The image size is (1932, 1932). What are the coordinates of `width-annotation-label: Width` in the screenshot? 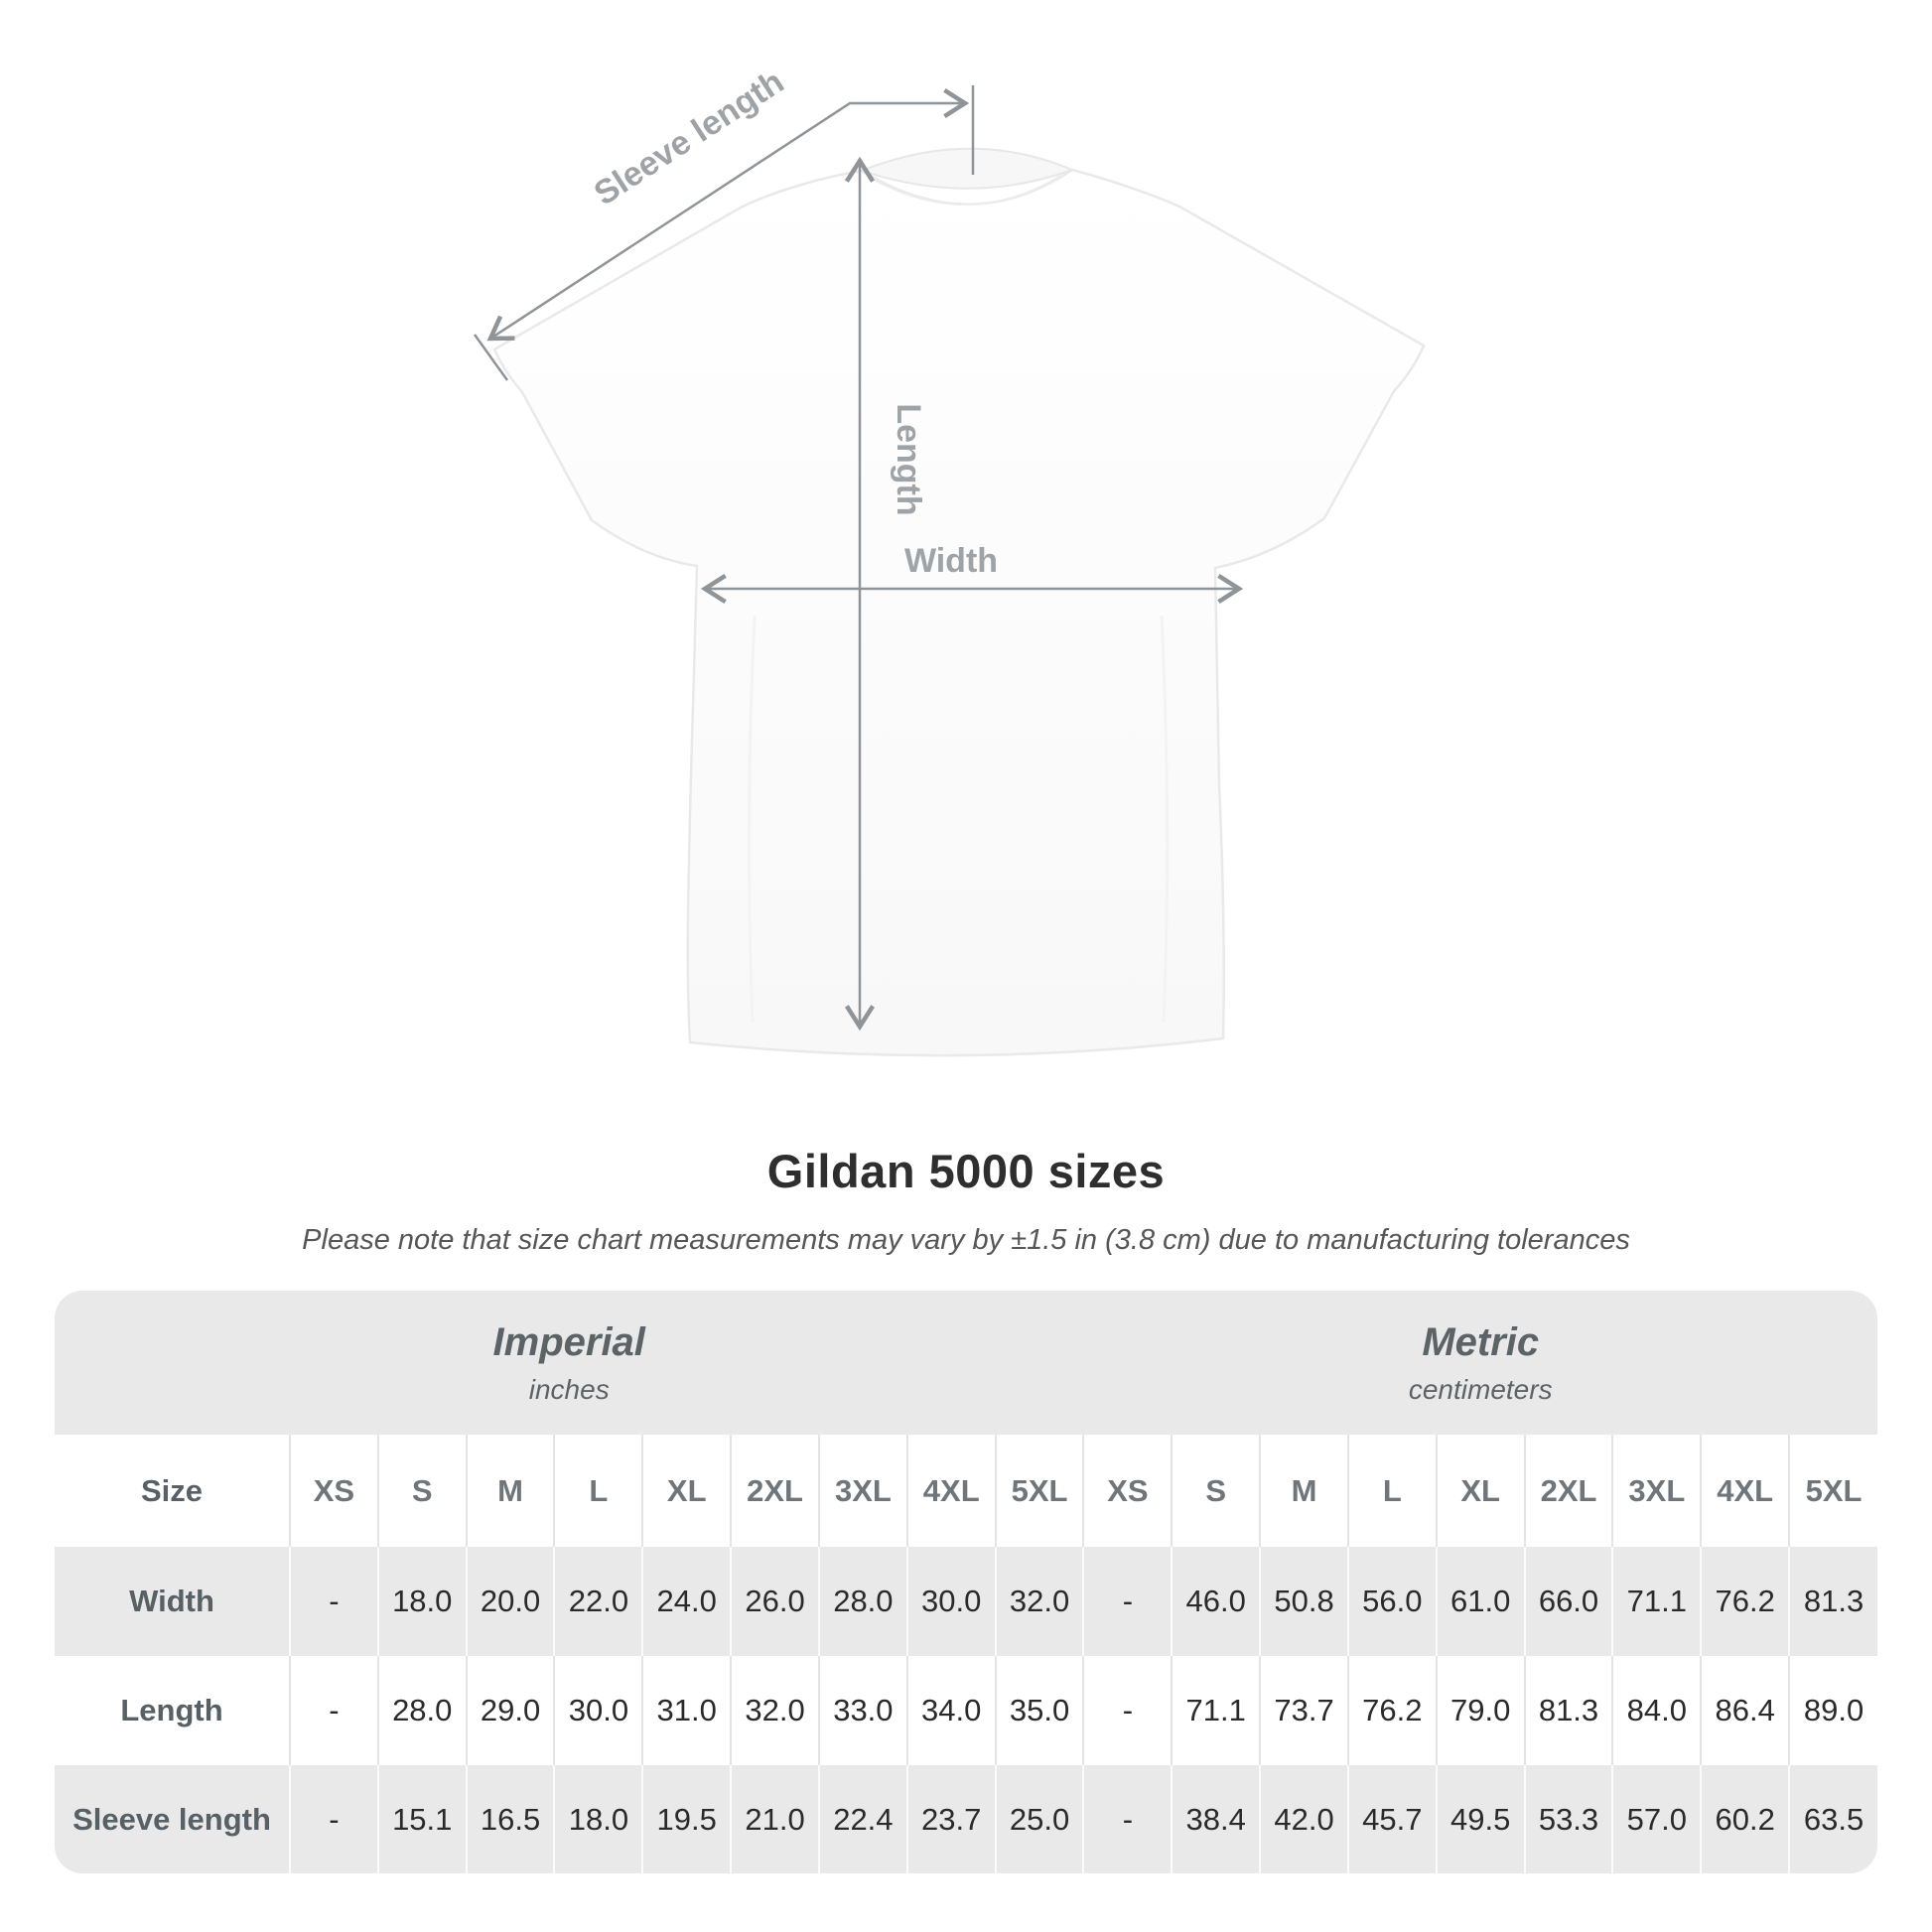 It's located at (951, 561).